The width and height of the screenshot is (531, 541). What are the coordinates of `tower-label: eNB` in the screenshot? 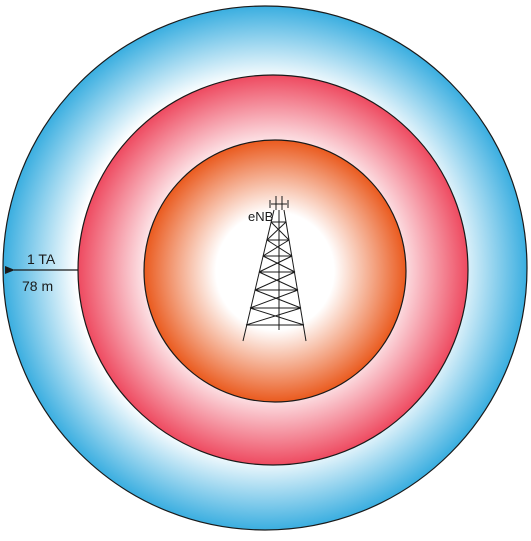 It's located at (260, 216).